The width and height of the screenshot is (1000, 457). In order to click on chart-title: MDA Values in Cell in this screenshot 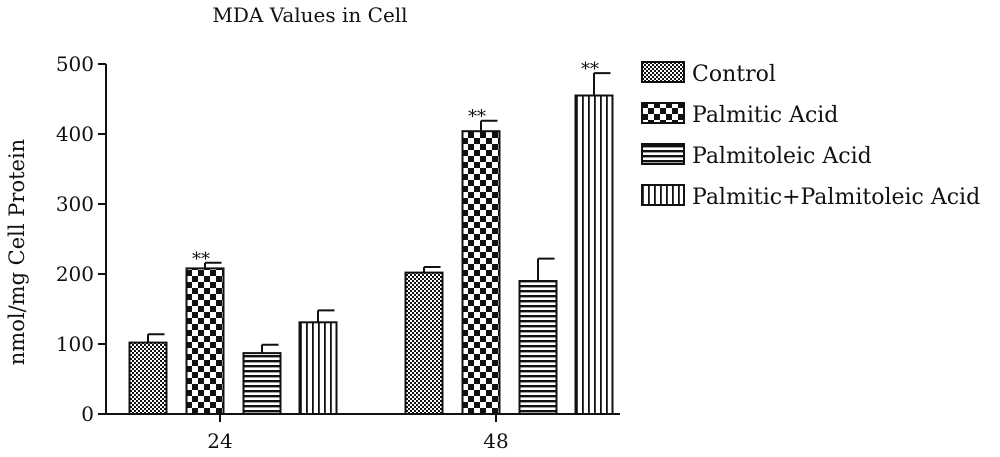, I will do `click(309, 15)`.